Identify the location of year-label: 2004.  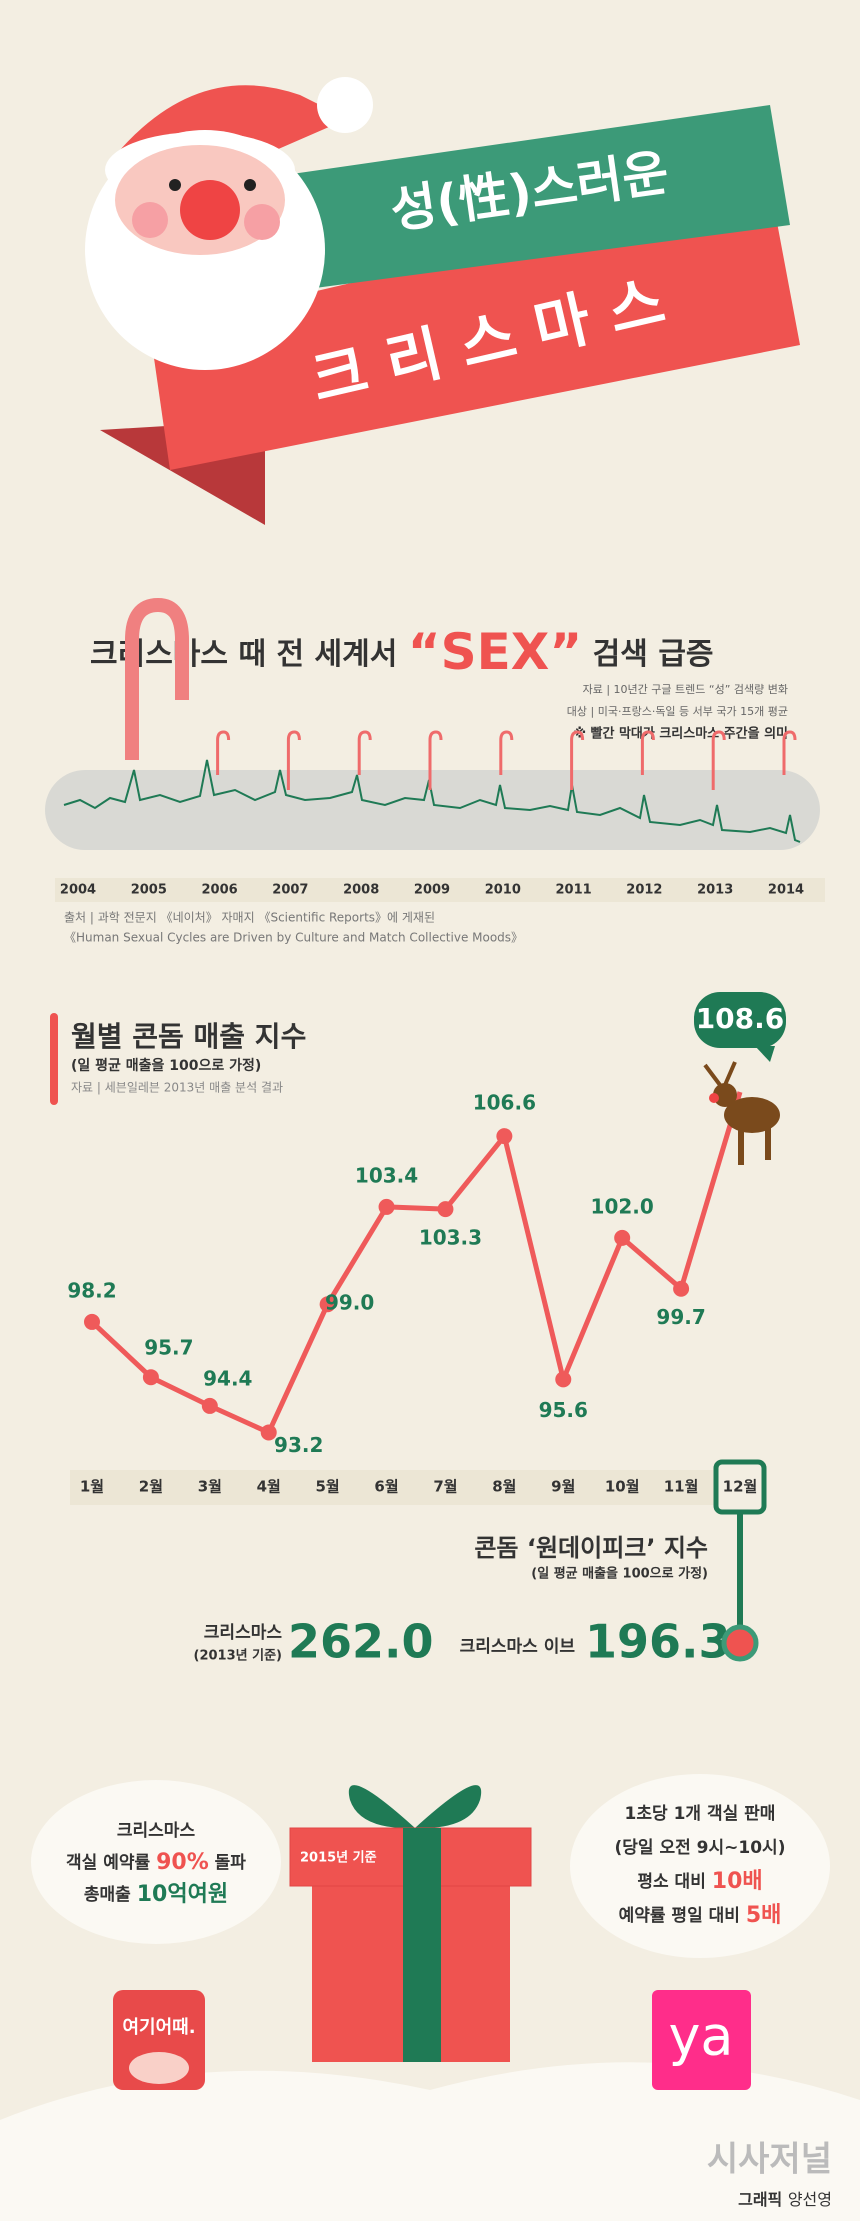
(78, 890).